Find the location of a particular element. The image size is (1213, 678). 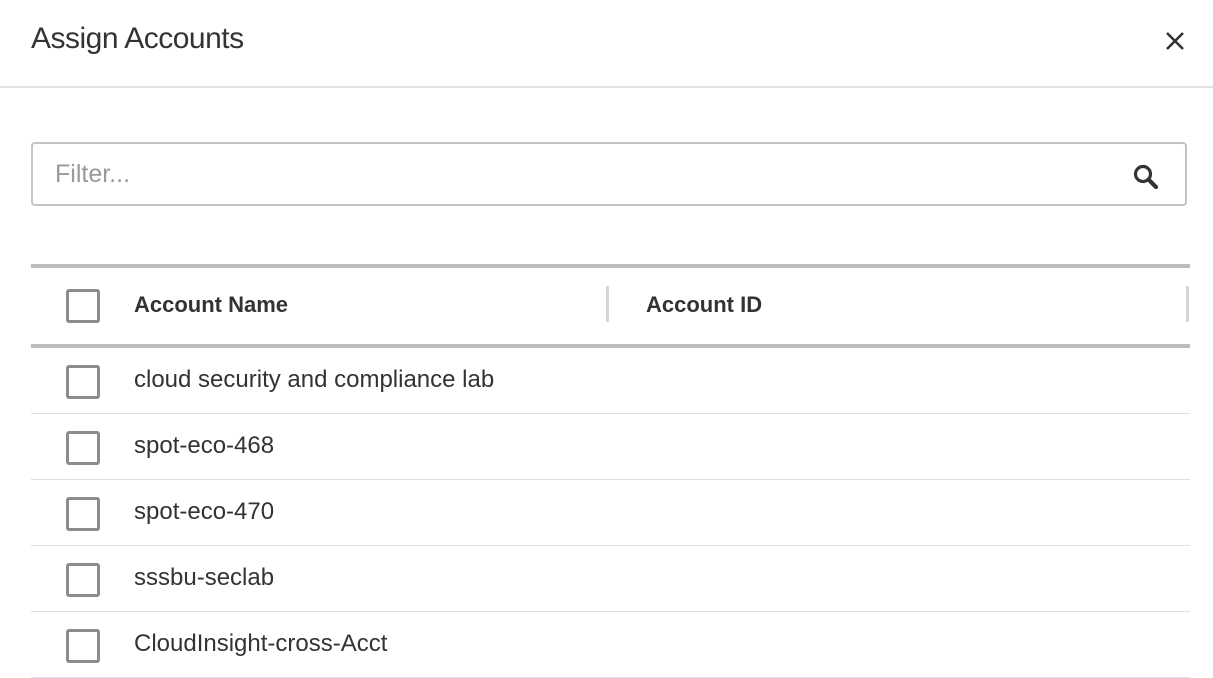

column-header-account-id: Account ID is located at coordinates (704, 304).